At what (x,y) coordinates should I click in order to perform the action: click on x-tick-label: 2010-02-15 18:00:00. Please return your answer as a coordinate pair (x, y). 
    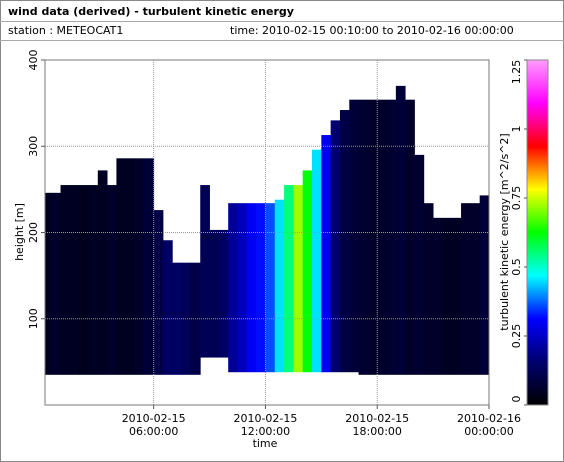
    Looking at the image, I should click on (377, 425).